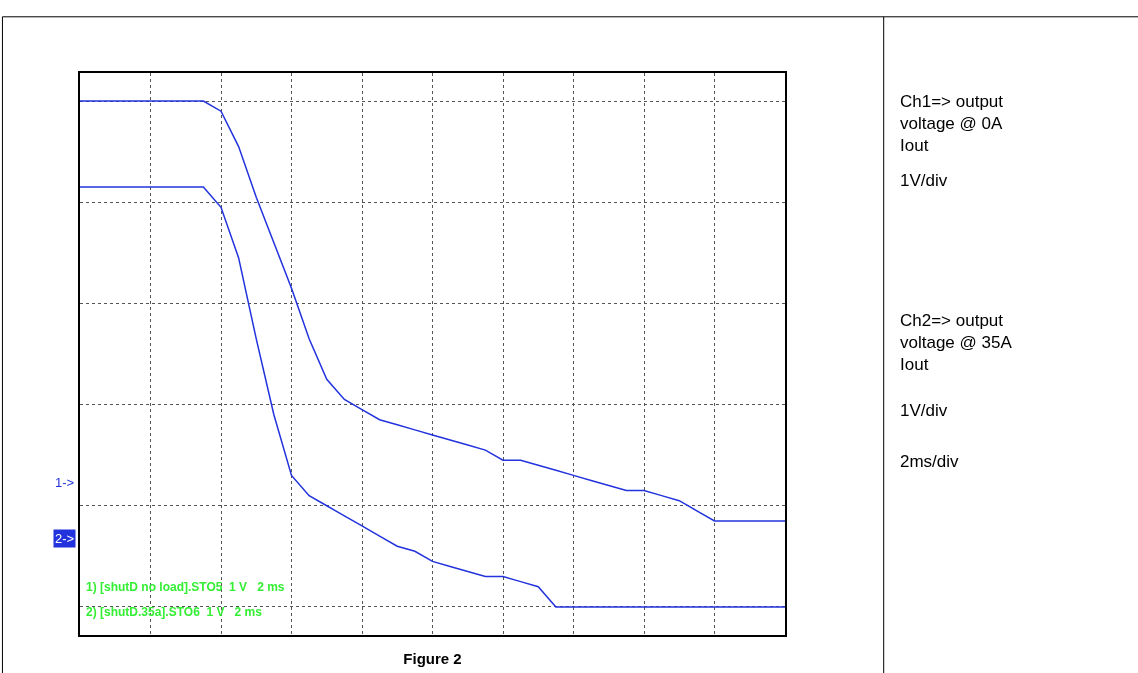 The width and height of the screenshot is (1138, 673). Describe the element at coordinates (952, 124) in the screenshot. I see `text: Ch1=> output voltage @ 0A Iout` at that location.